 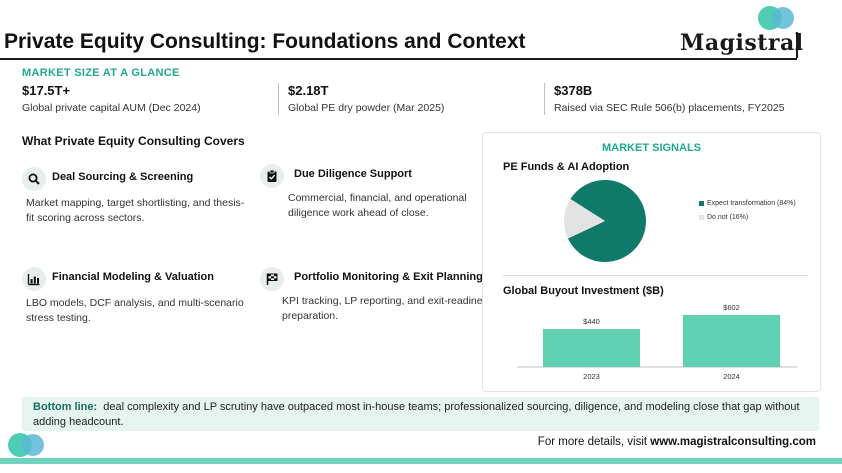 I want to click on buyout-bar-chart: $440 2023 $602 2024, so click(x=657, y=342).